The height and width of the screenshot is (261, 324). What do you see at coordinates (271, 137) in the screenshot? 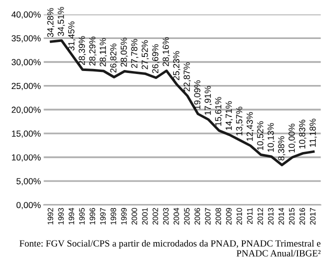
I see `data-label: 10,13%` at bounding box center [271, 137].